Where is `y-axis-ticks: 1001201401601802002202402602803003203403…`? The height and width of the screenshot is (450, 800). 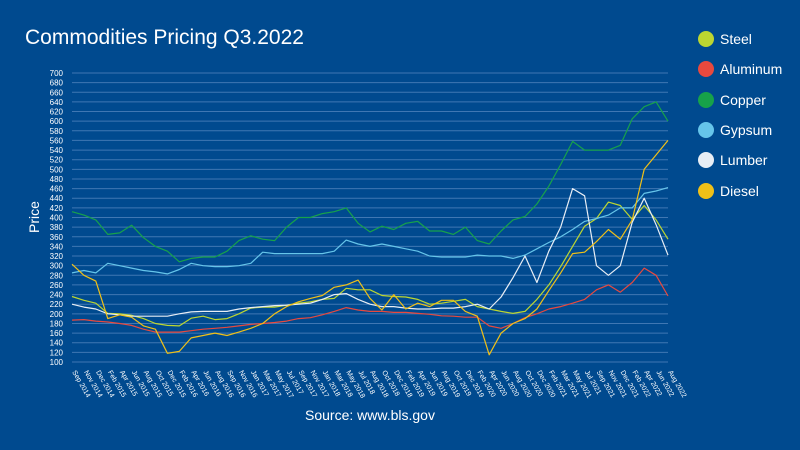
y-axis-ticks: 1001201401601802002202402602803003203403… is located at coordinates (57, 218).